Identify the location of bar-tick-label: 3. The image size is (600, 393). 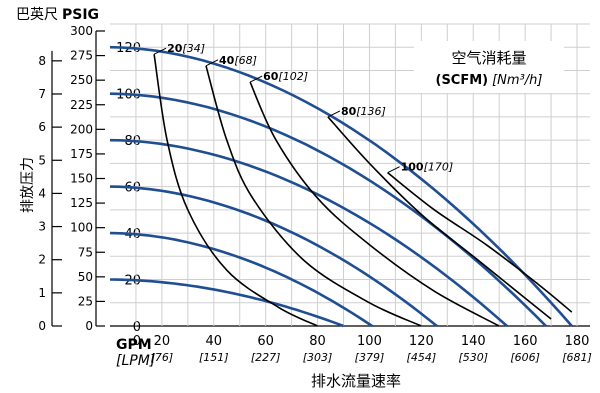
(42, 227).